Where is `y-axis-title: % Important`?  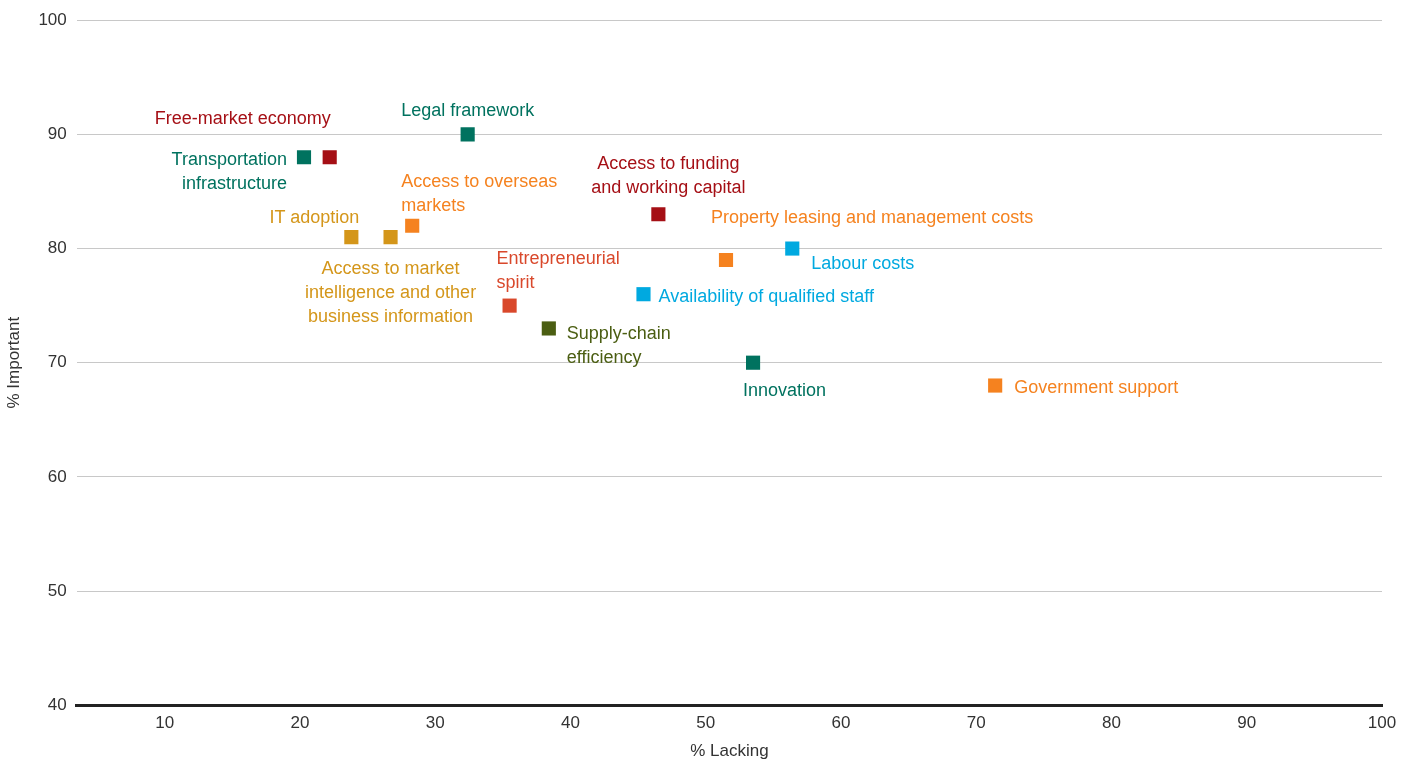 y-axis-title: % Important is located at coordinates (13, 362).